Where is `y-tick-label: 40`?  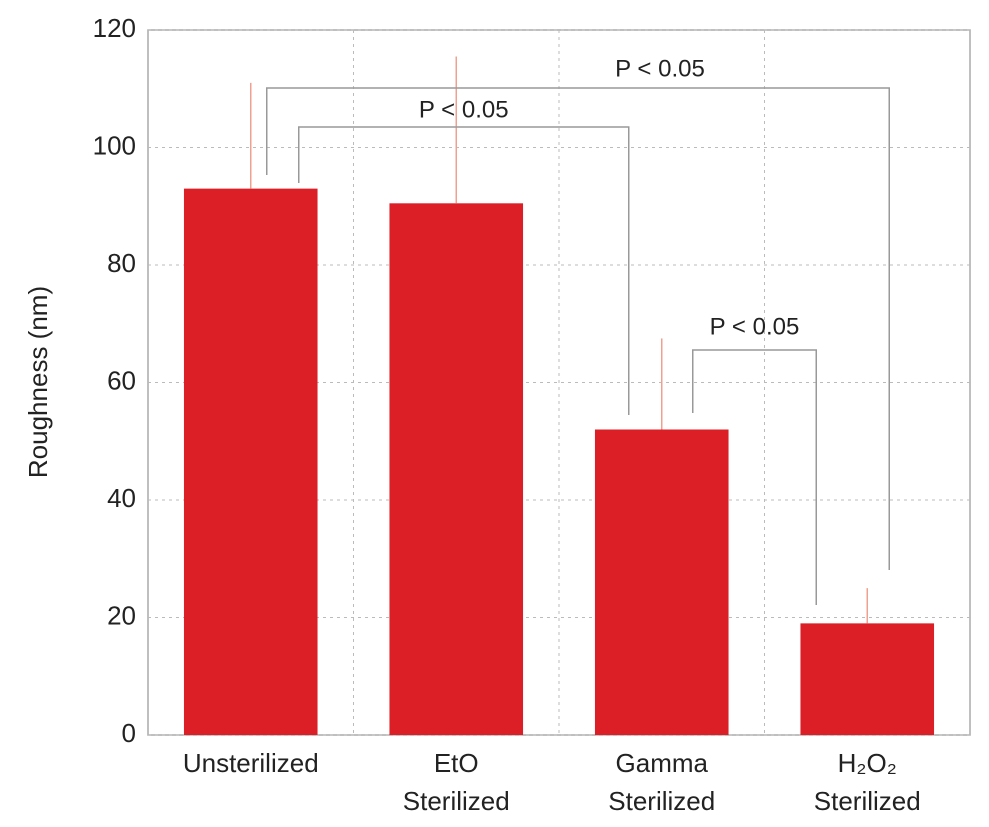 y-tick-label: 40 is located at coordinates (121, 498).